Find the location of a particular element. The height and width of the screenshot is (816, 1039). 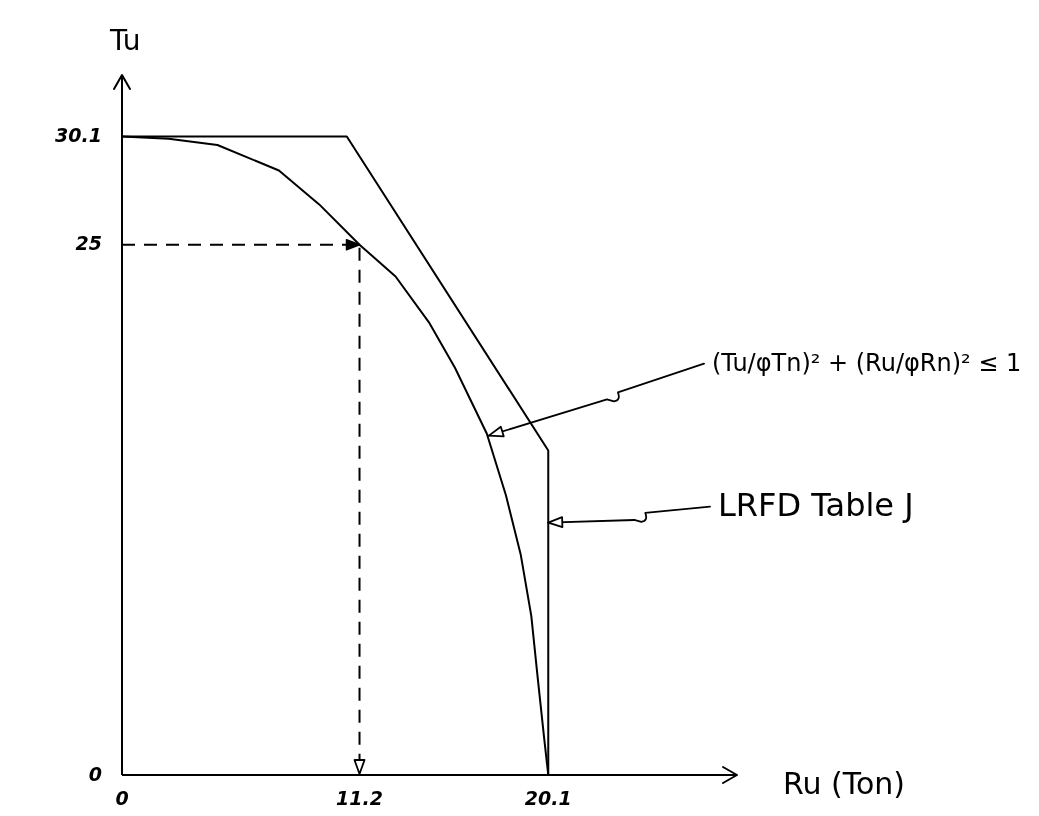

x-tick-label: 20.1 is located at coordinates (548, 798).